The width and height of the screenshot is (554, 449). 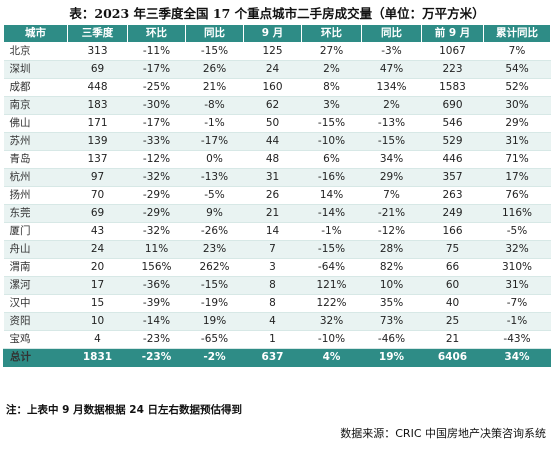 What do you see at coordinates (391, 249) in the screenshot?
I see `value-cell: 28%` at bounding box center [391, 249].